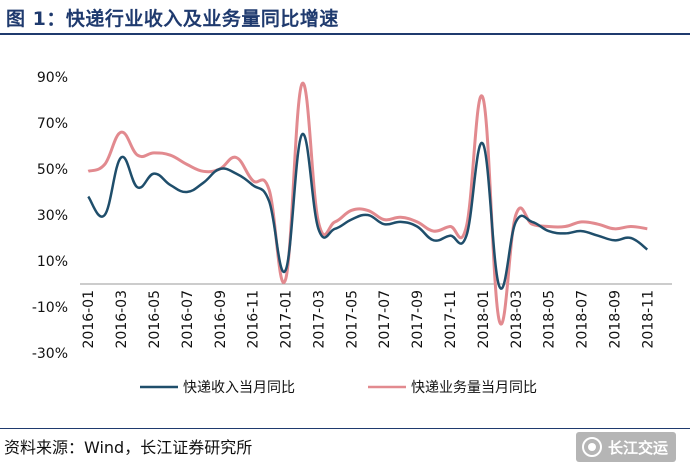  I want to click on y-tick-label: 10%, so click(52, 262).